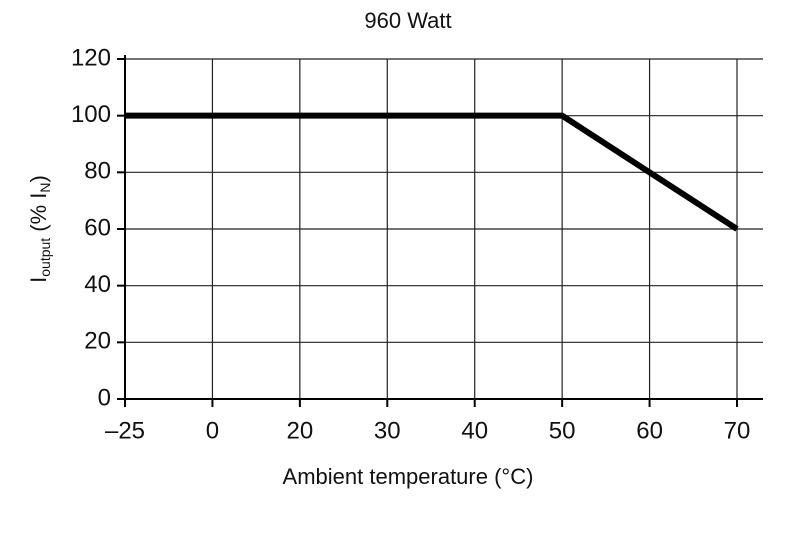 The width and height of the screenshot is (800, 533). What do you see at coordinates (97, 284) in the screenshot?
I see `y-tick-label: 40` at bounding box center [97, 284].